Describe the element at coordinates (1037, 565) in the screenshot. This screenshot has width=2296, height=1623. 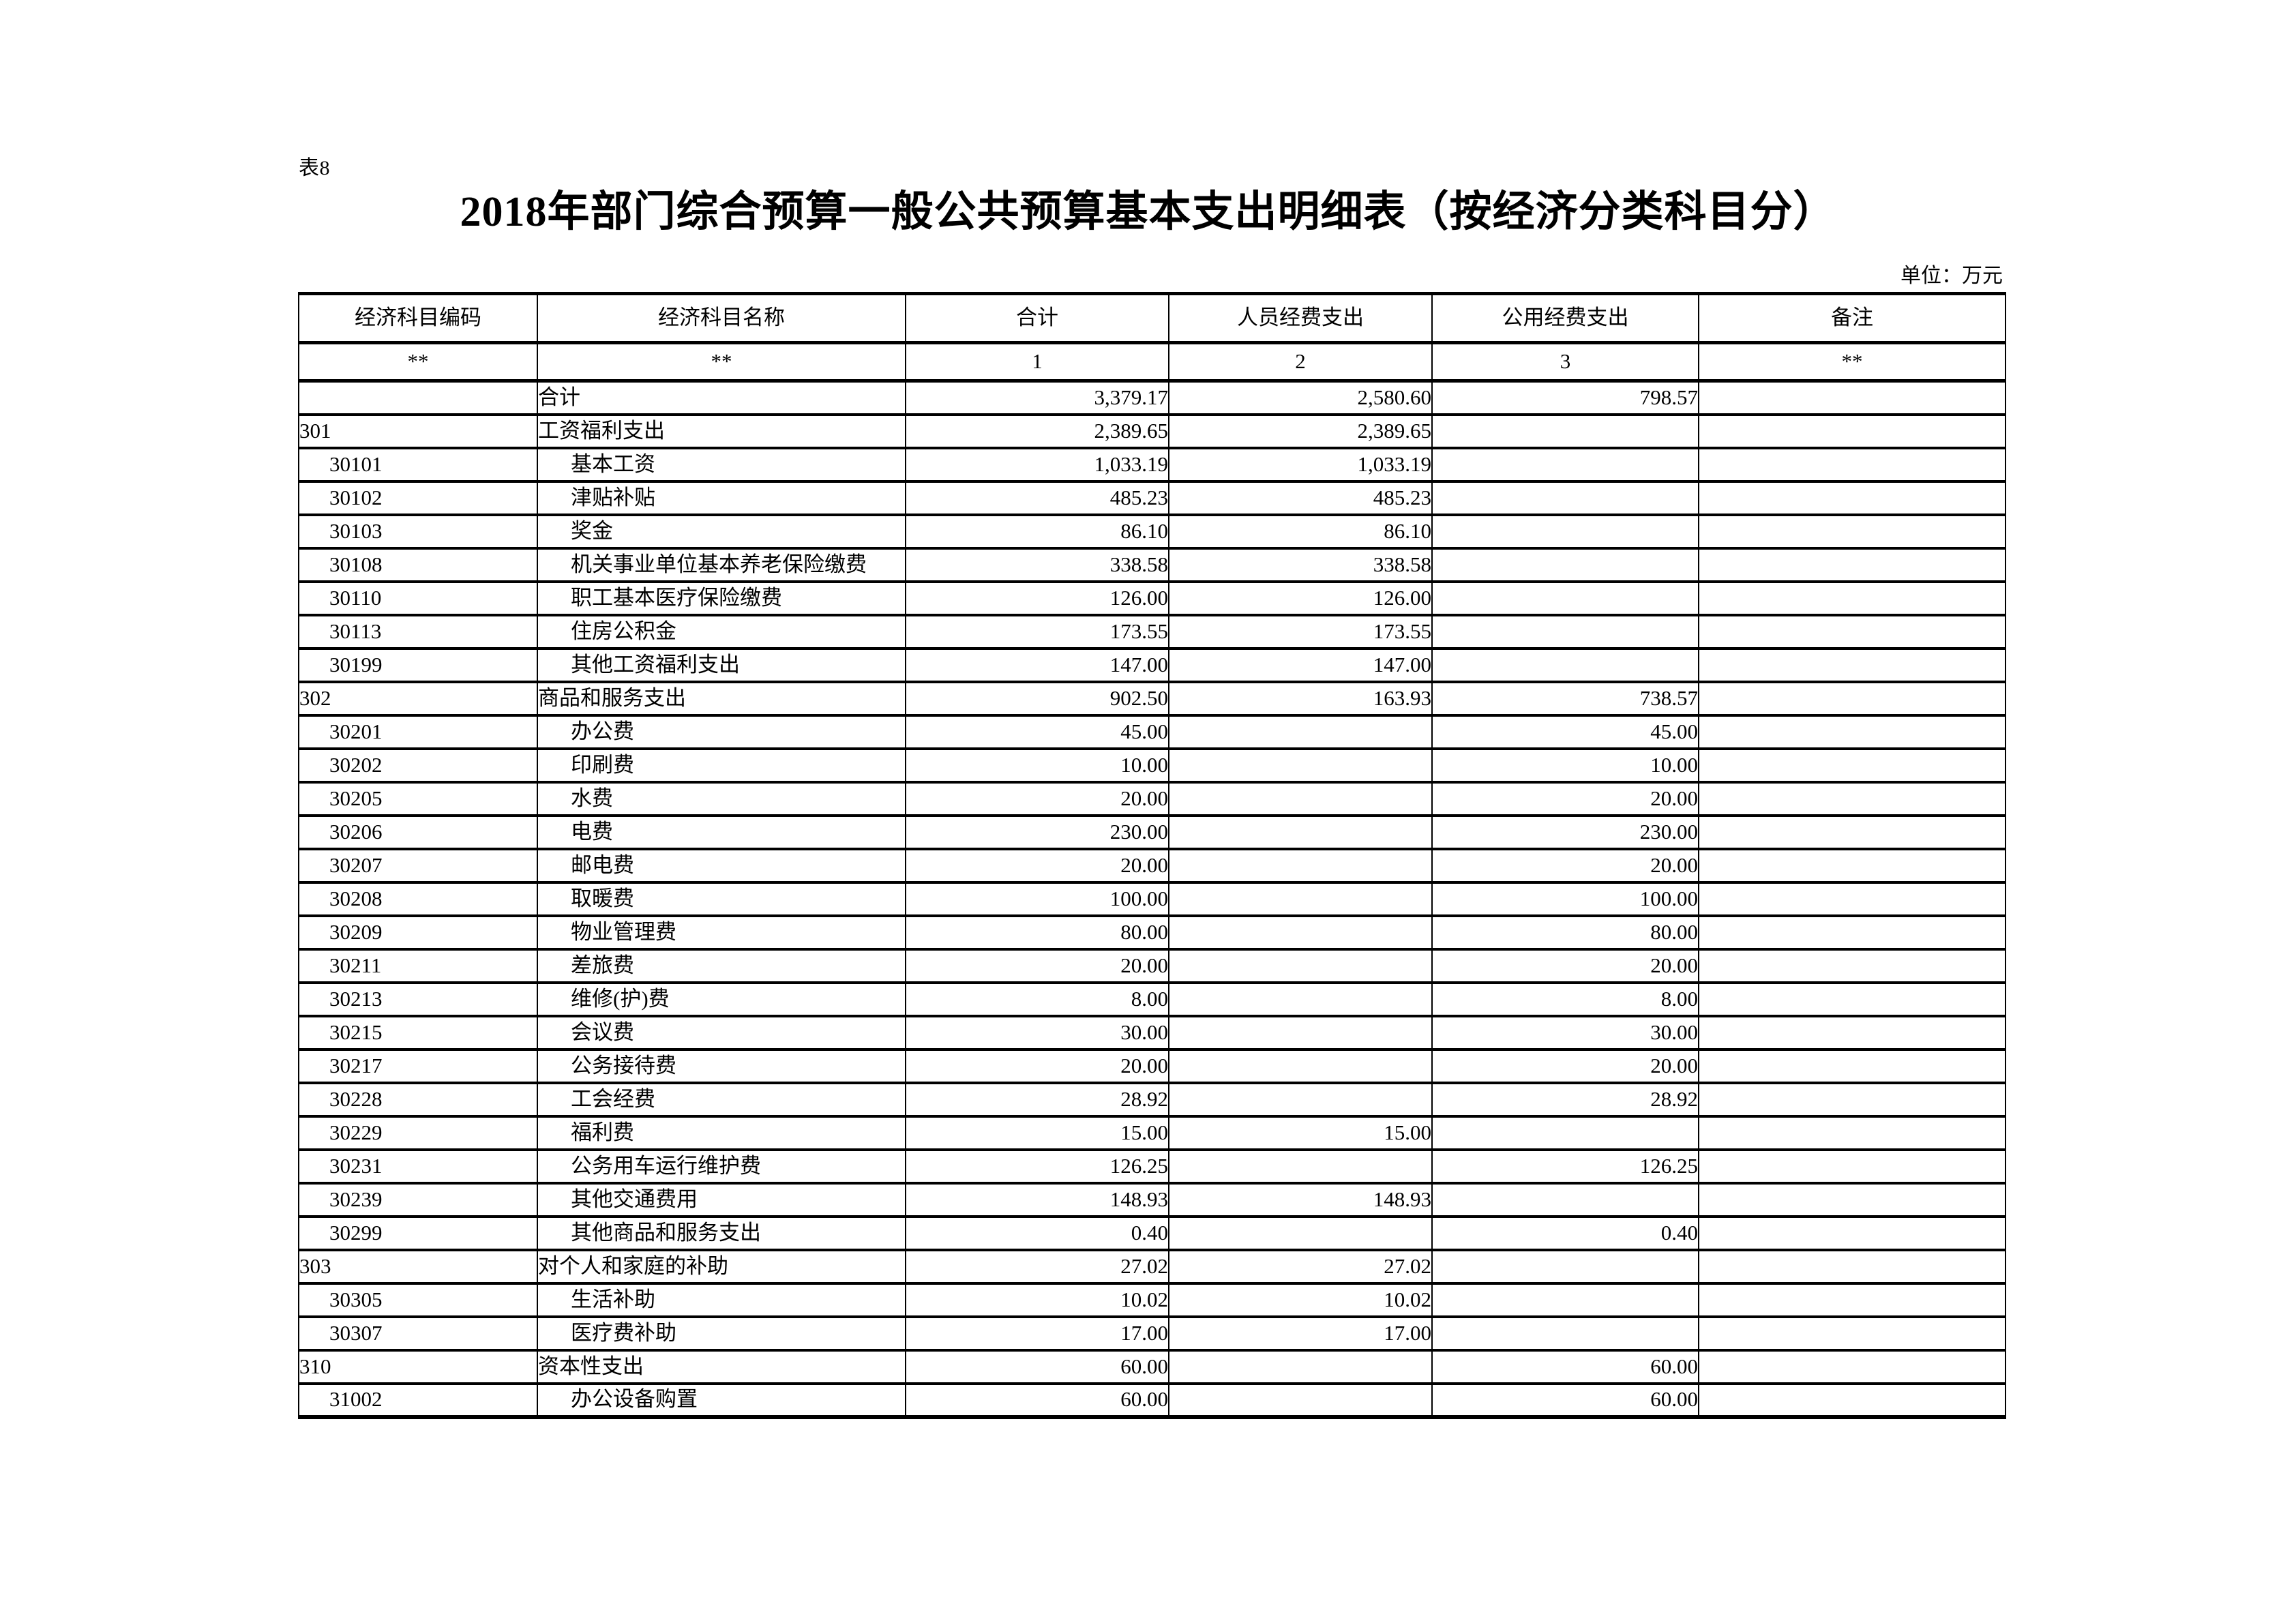
I see `cell-total: 338.58` at that location.